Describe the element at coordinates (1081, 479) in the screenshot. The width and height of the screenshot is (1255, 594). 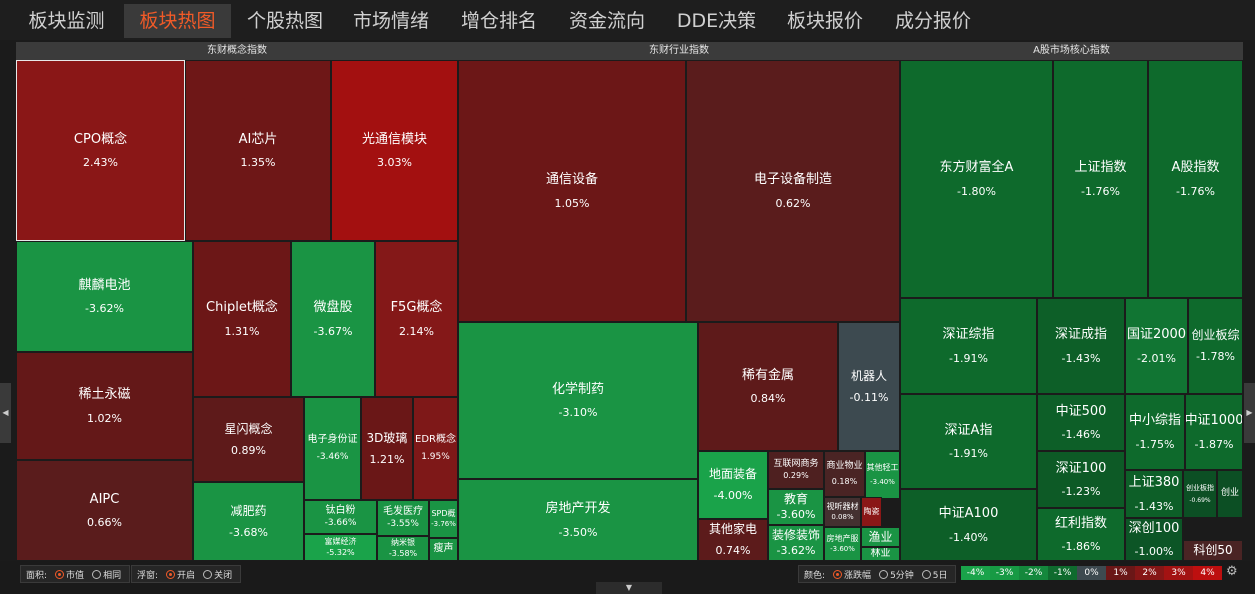
I see `tile-szse-100: 深证100 -1.23%` at that location.